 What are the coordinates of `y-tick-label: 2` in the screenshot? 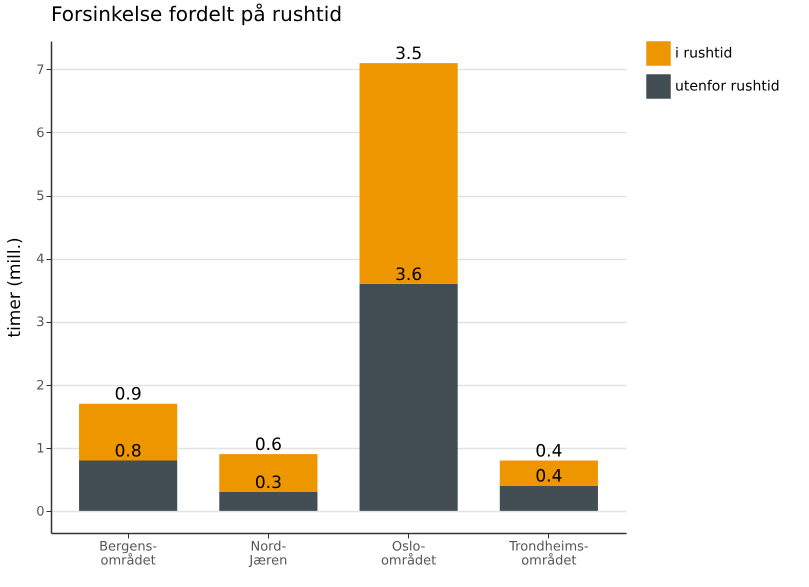 It's located at (40, 386).